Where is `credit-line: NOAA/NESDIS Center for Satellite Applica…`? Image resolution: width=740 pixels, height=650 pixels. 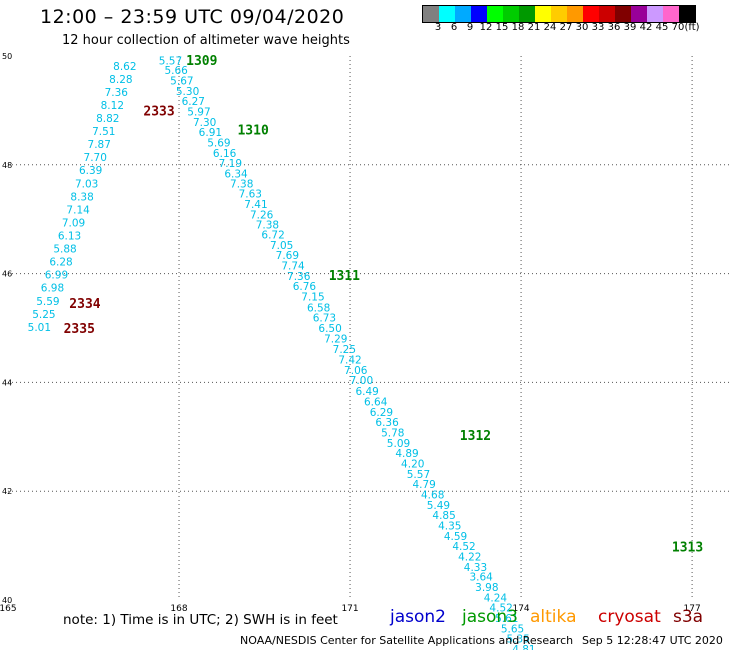
credit-line: NOAA/NESDIS Center for Satellite Applica… is located at coordinates (407, 640).